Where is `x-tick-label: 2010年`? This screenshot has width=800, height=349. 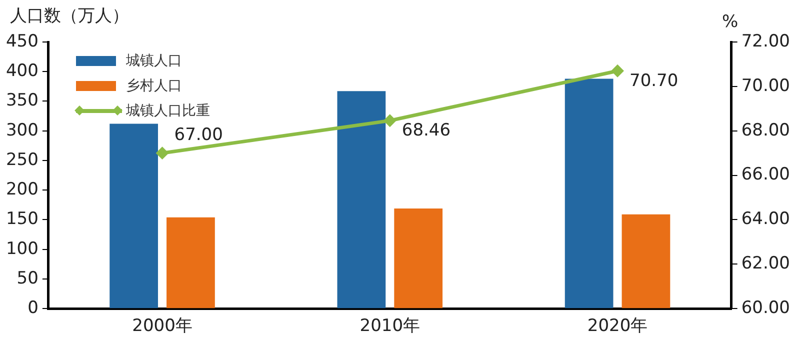
x-tick-label: 2010年 is located at coordinates (390, 326).